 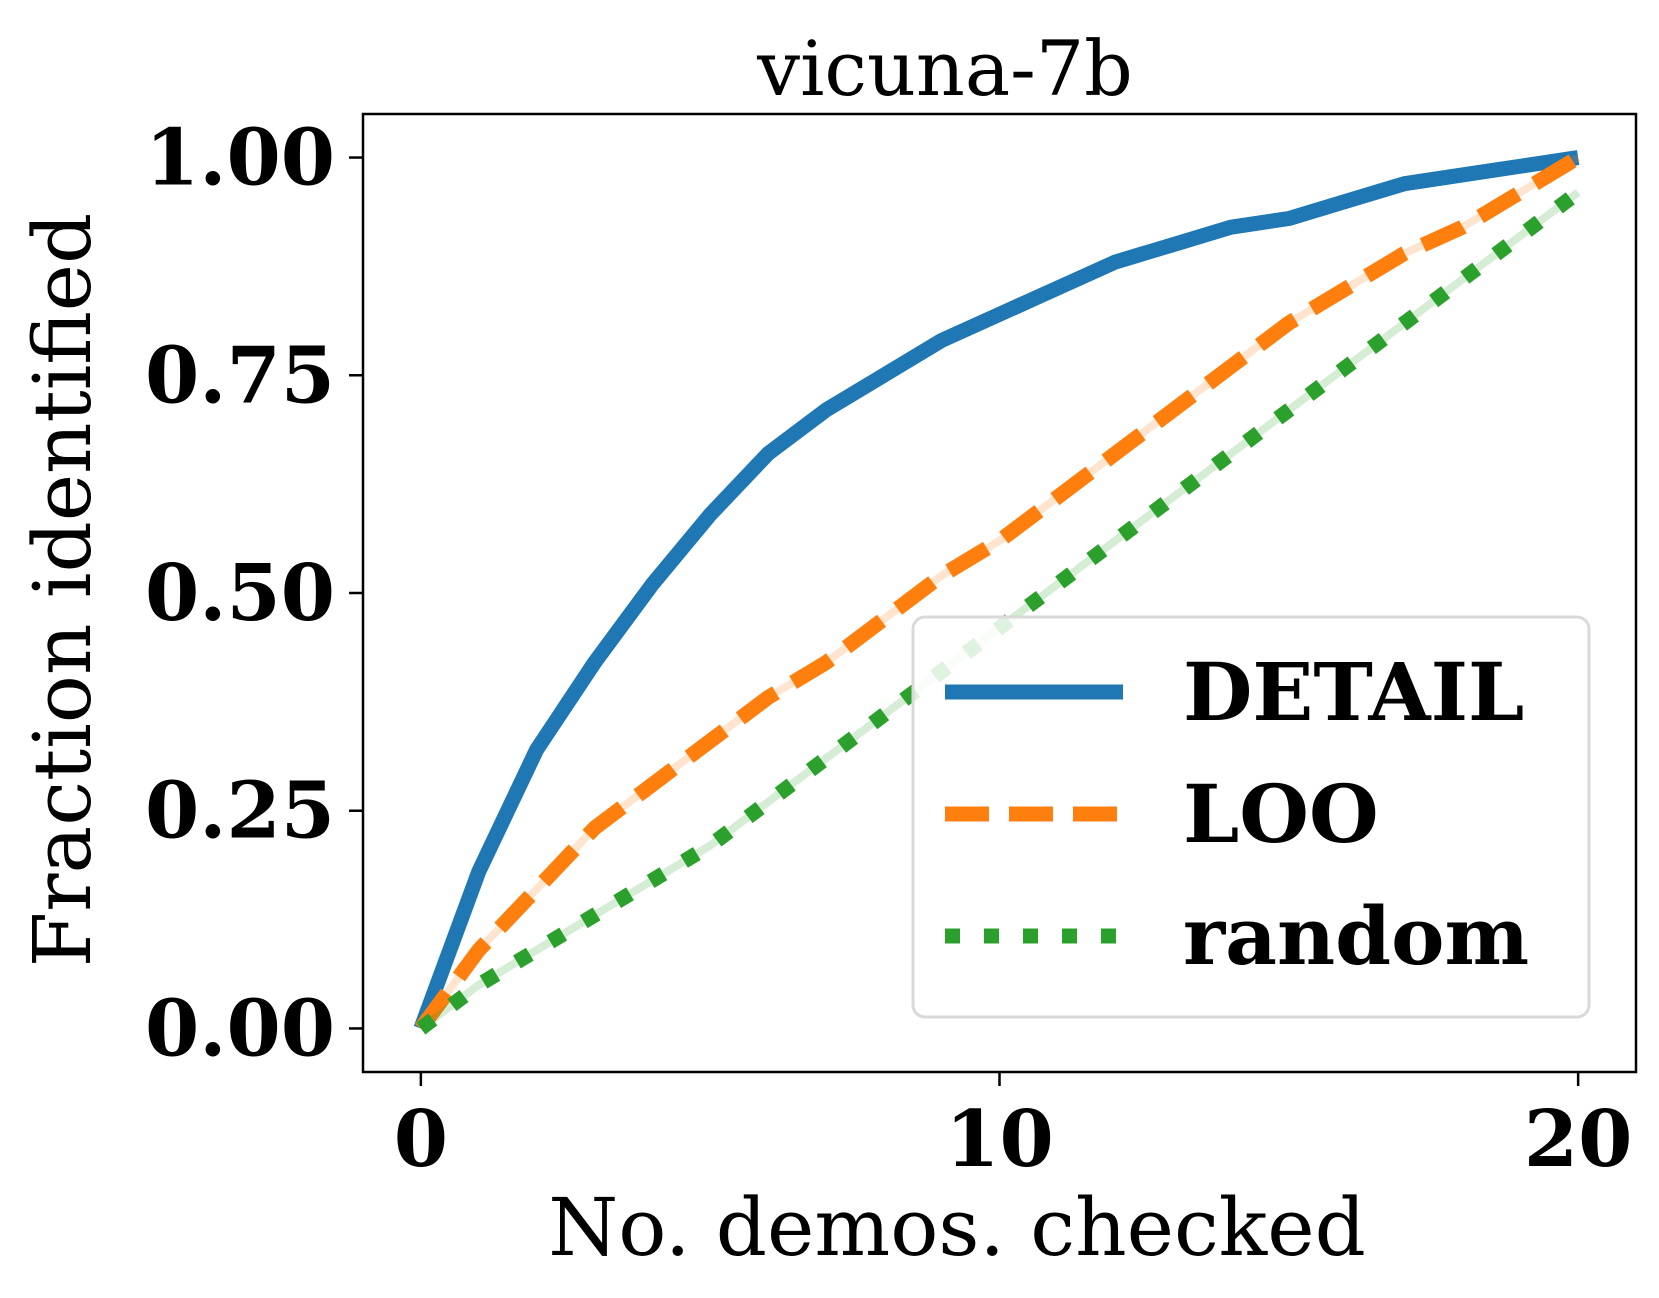 I want to click on legend-label-detail: DETAIL, so click(x=1353, y=692).